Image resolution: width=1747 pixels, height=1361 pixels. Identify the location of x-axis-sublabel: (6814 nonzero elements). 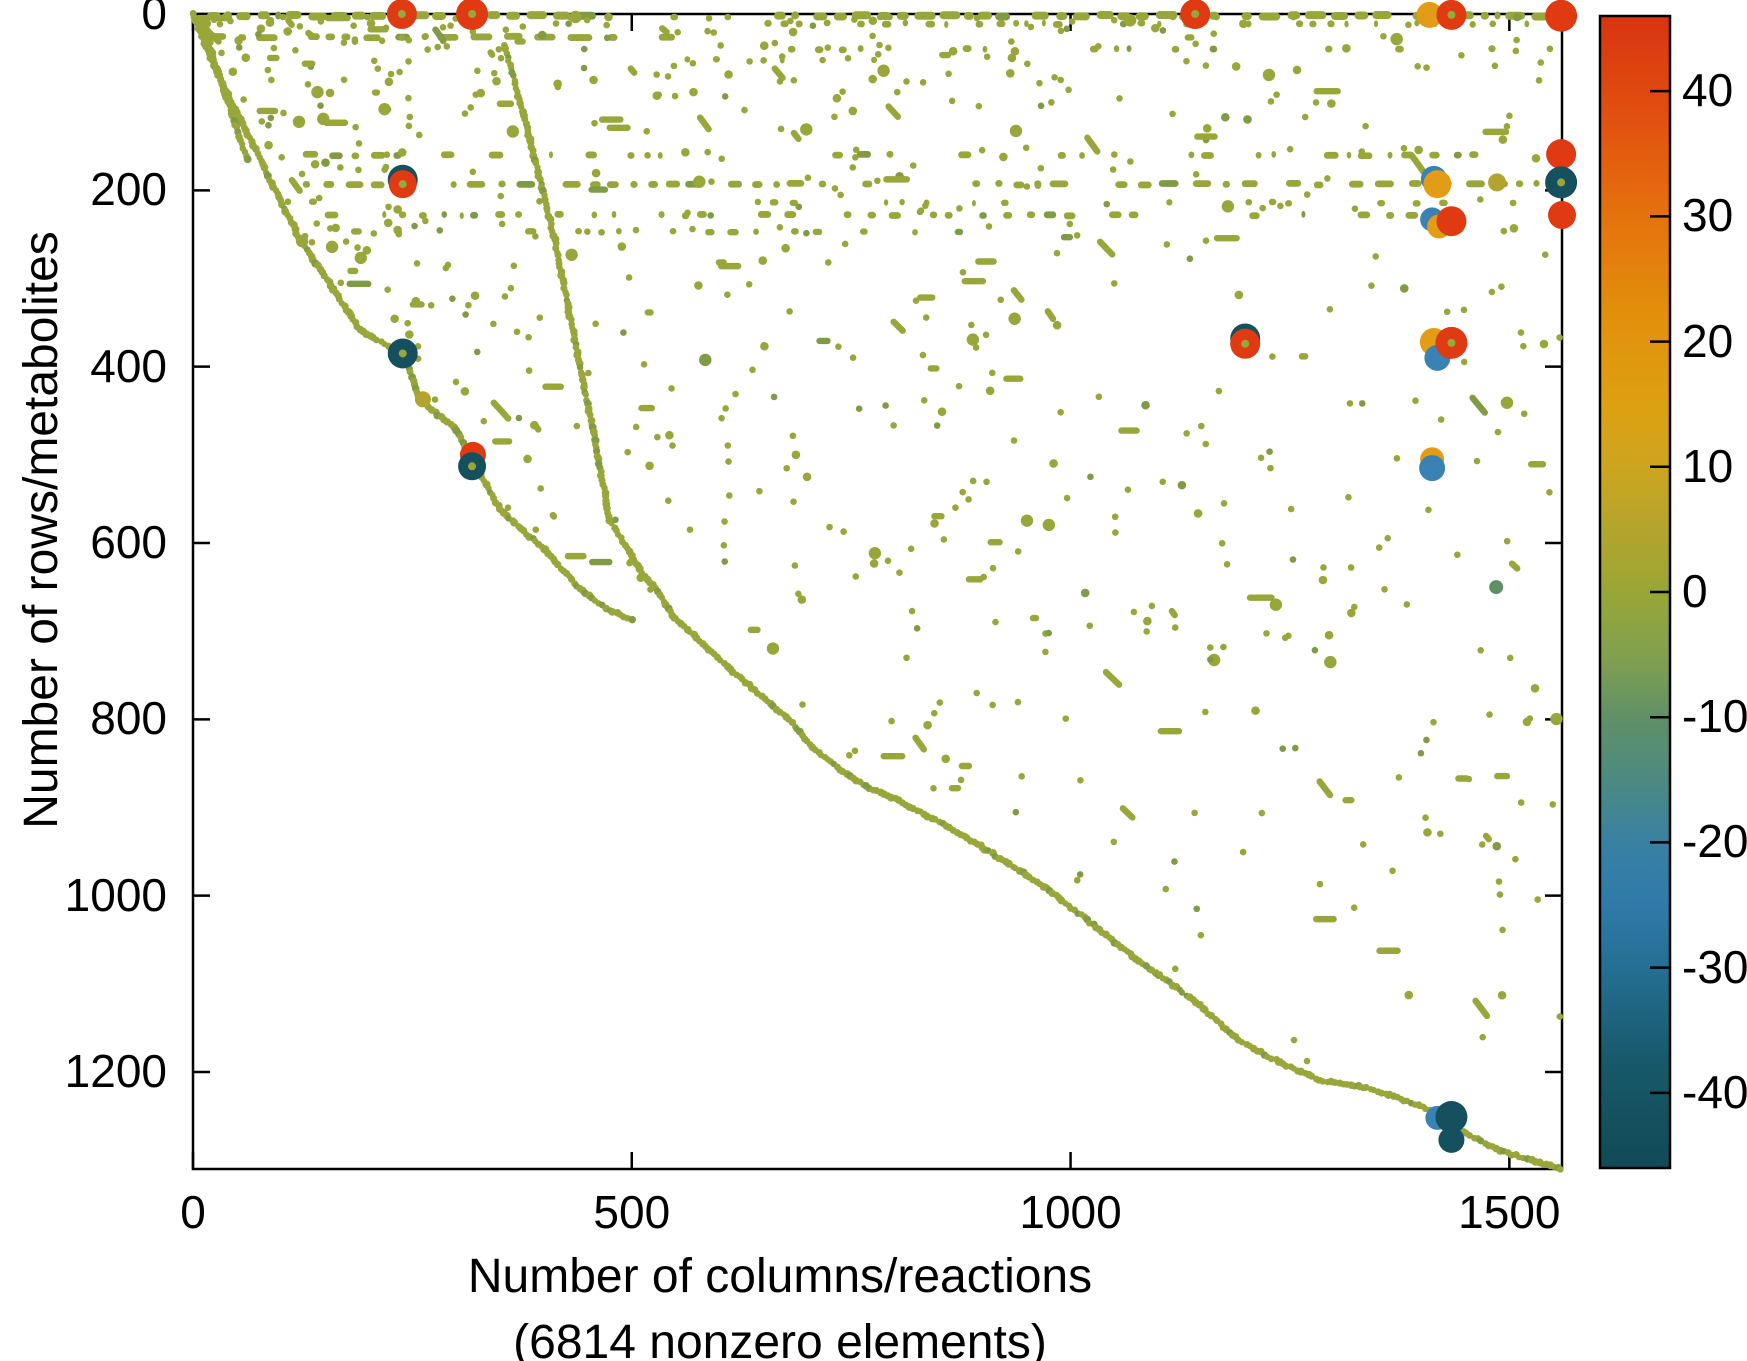
(780, 1338).